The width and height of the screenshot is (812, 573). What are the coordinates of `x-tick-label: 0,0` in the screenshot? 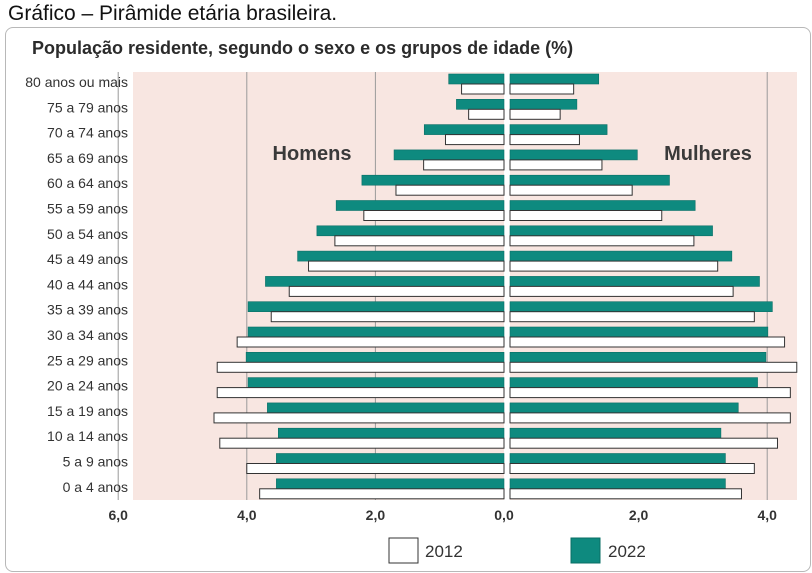 It's located at (504, 515).